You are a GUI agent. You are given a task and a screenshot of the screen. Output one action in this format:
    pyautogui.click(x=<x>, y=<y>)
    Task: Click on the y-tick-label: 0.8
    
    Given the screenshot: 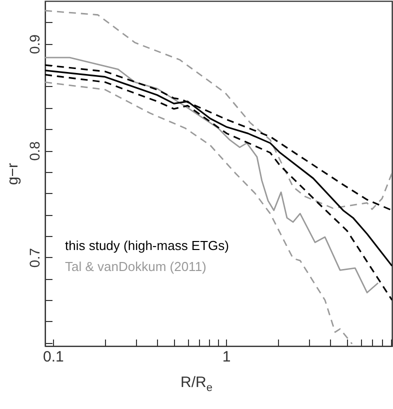 What is the action you would take?
    pyautogui.click(x=34, y=151)
    